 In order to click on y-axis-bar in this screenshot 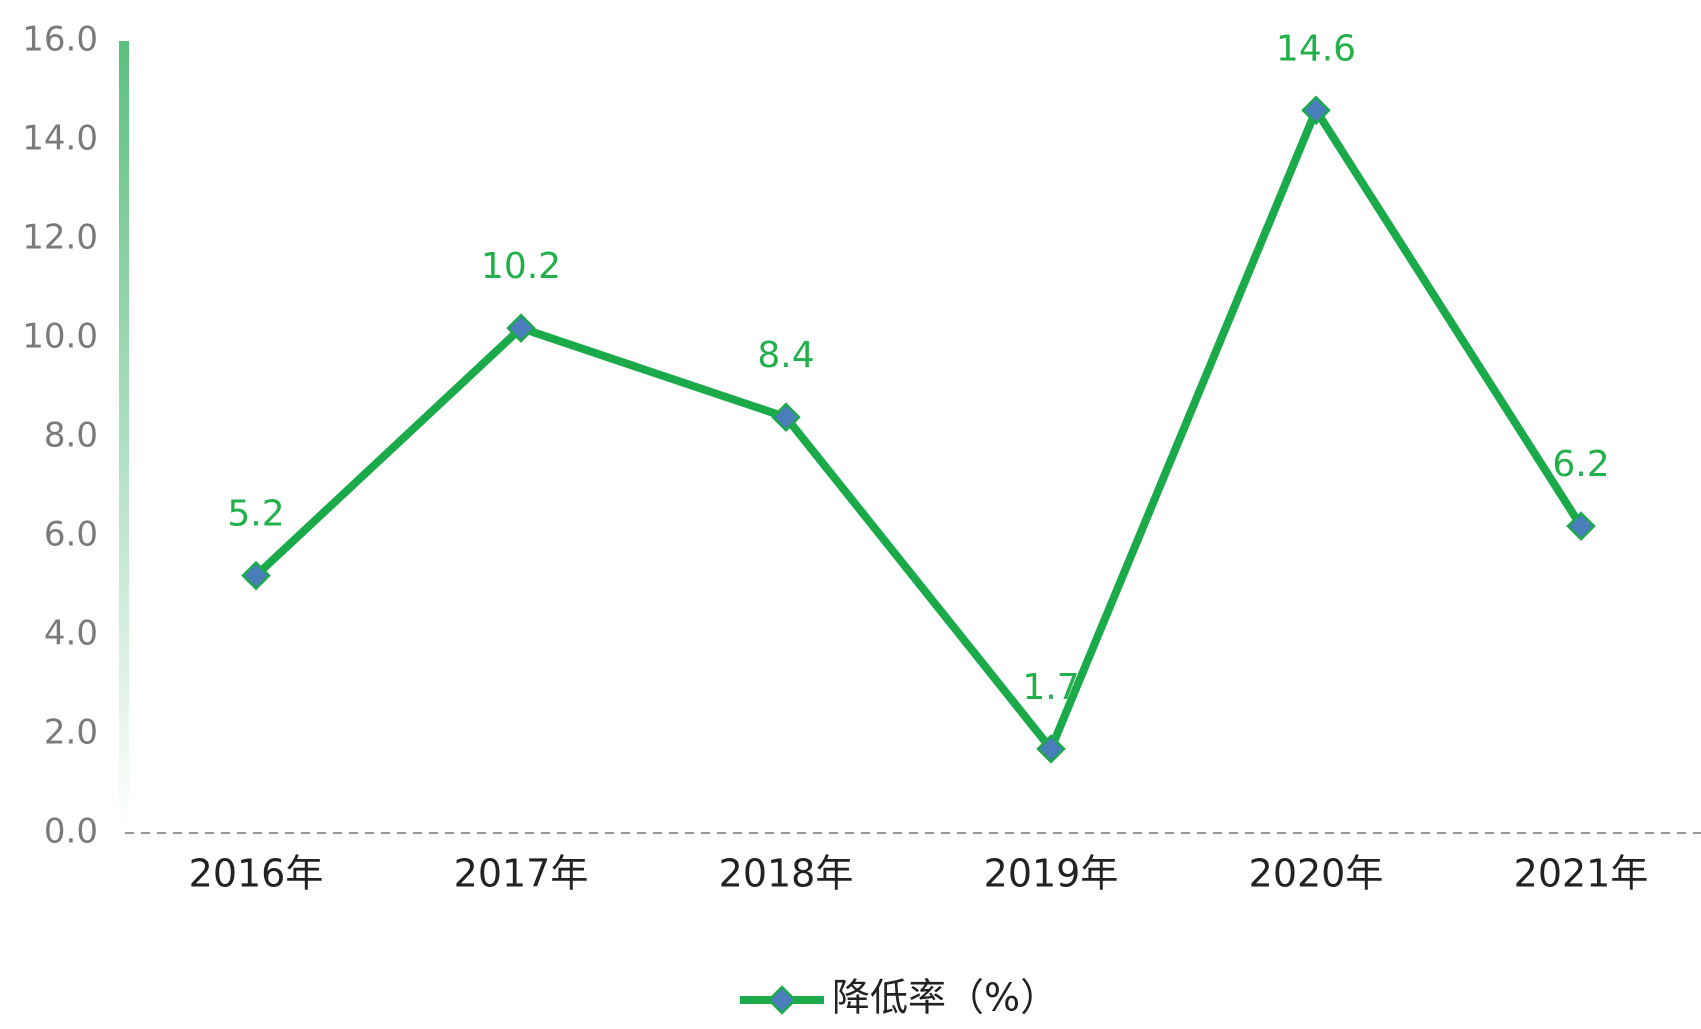, I will do `click(124, 437)`.